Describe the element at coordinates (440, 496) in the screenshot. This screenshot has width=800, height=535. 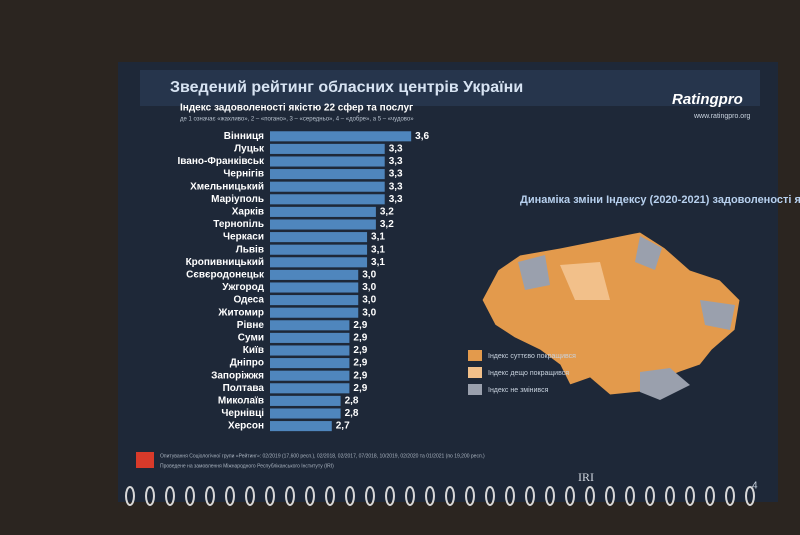
I see `binding` at that location.